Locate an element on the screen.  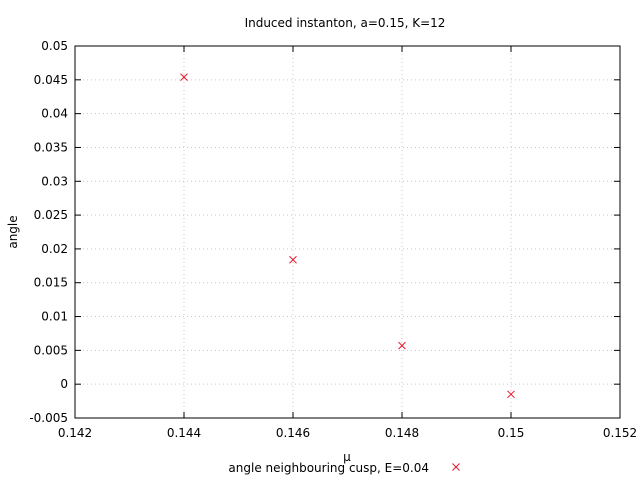
x-tick-labels: 0.142 0.144 0.146 0.148 0.15 0.152 is located at coordinates (347, 433).